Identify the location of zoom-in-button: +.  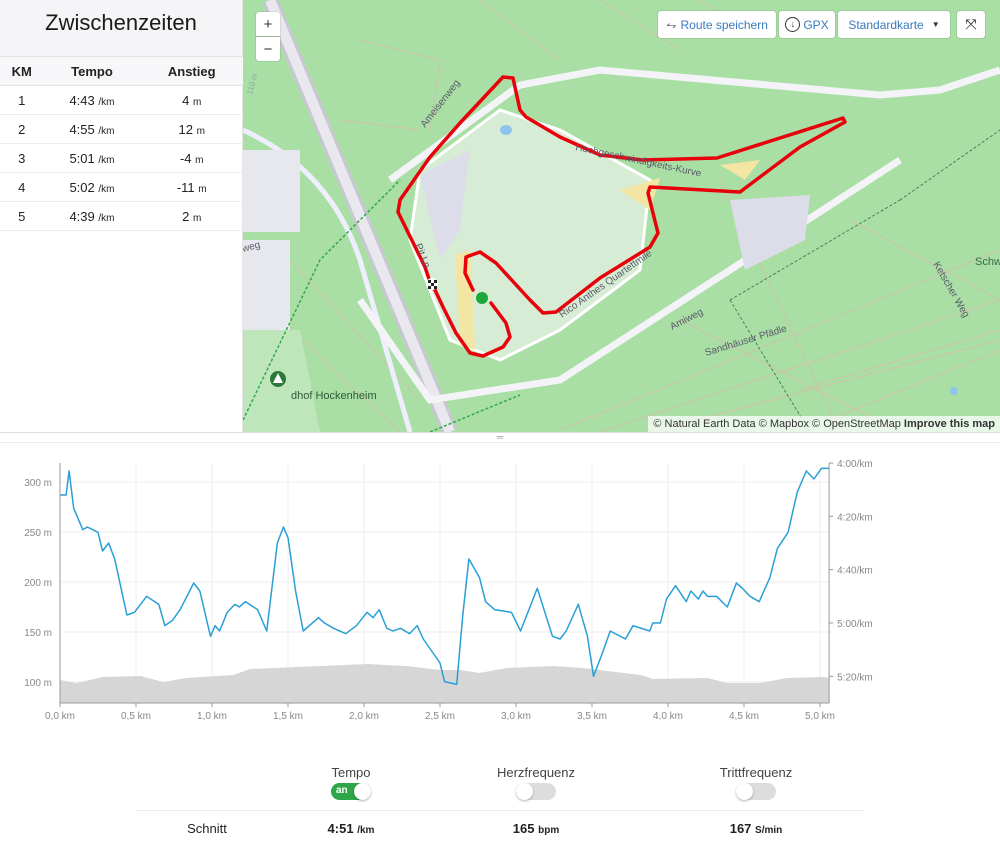
(268, 24).